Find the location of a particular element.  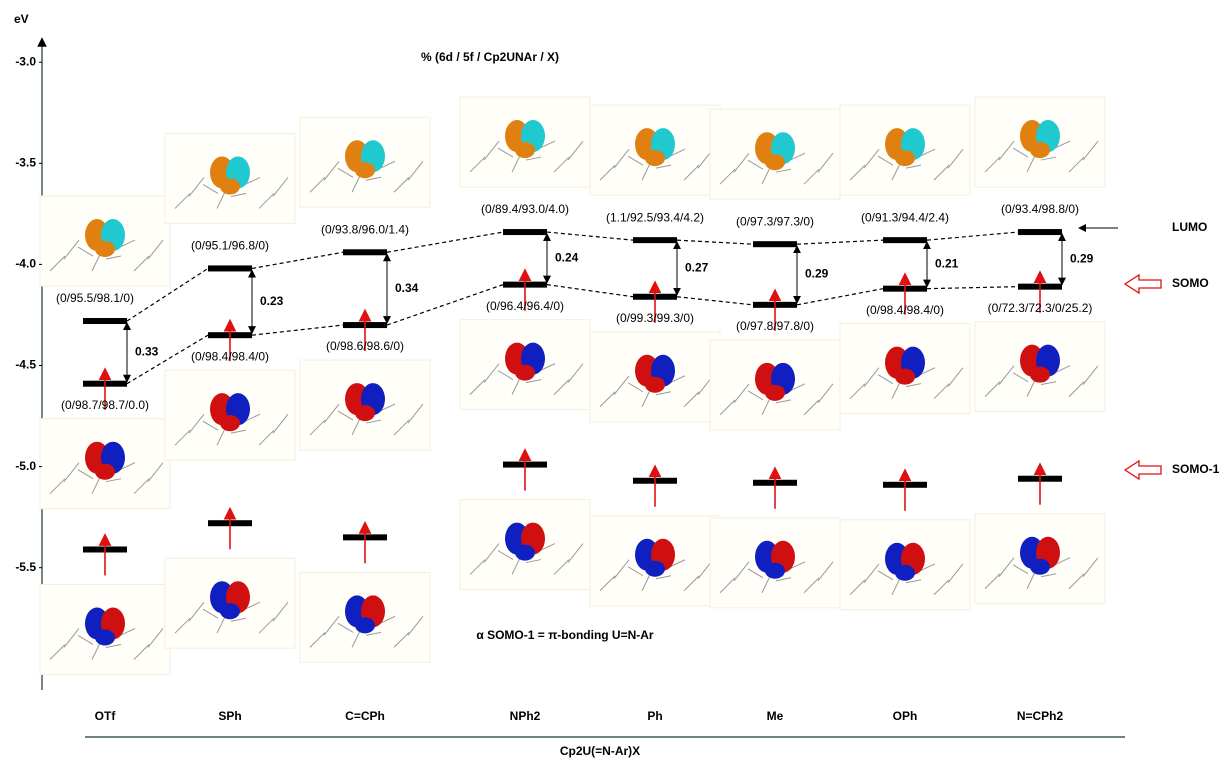

level-label: (0/93.4/98.8/0) is located at coordinates (1040, 209).